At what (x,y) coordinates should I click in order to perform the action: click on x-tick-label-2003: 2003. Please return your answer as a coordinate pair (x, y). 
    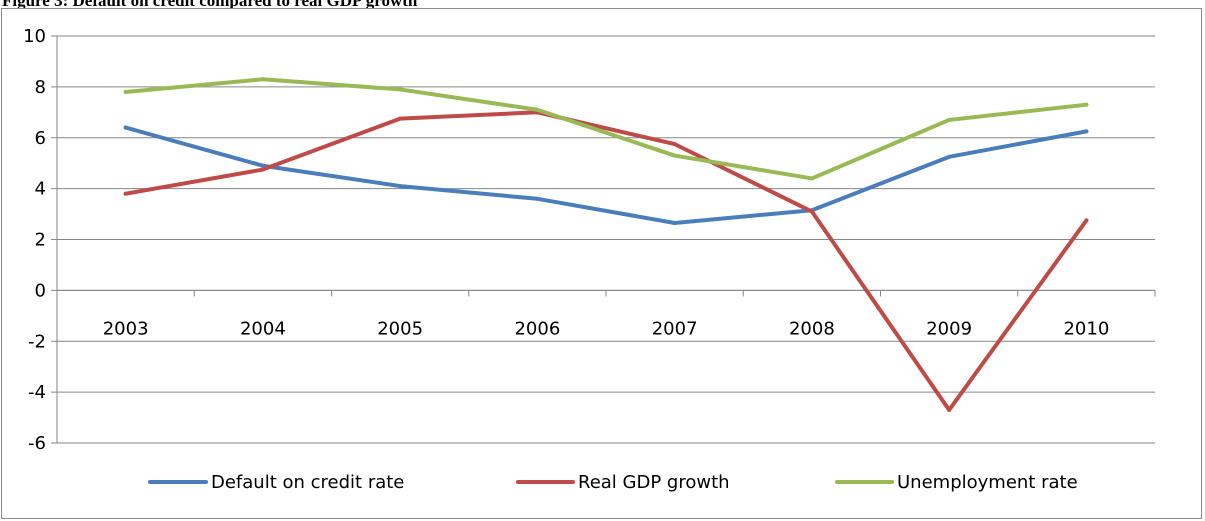
    Looking at the image, I should click on (126, 328).